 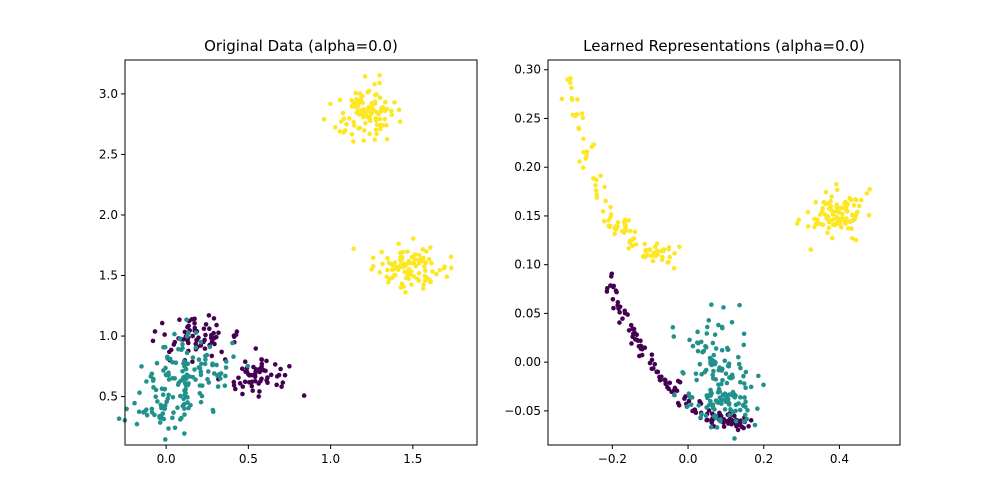 What do you see at coordinates (687, 459) in the screenshot?
I see `right-x-tick-label: 0.0` at bounding box center [687, 459].